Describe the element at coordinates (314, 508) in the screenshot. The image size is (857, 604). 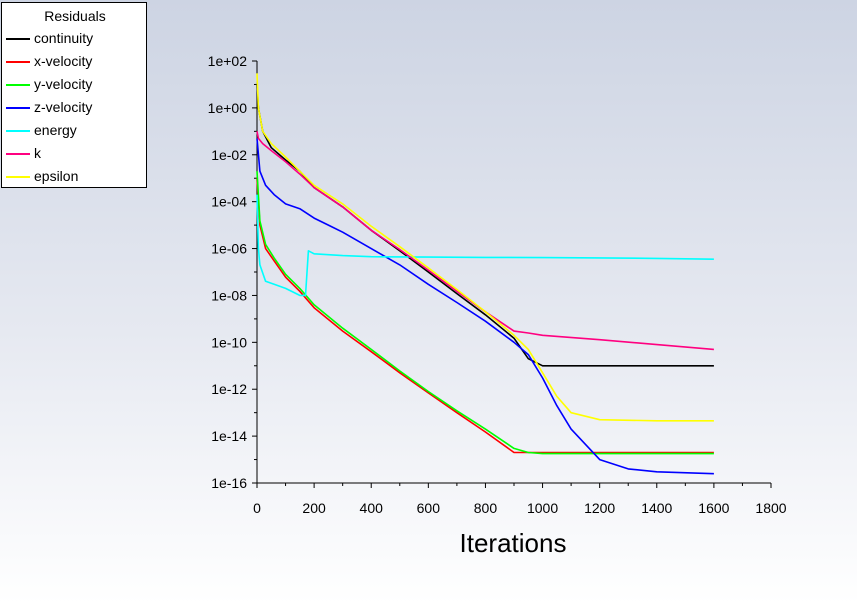
I see `x-tick-label: 200` at that location.